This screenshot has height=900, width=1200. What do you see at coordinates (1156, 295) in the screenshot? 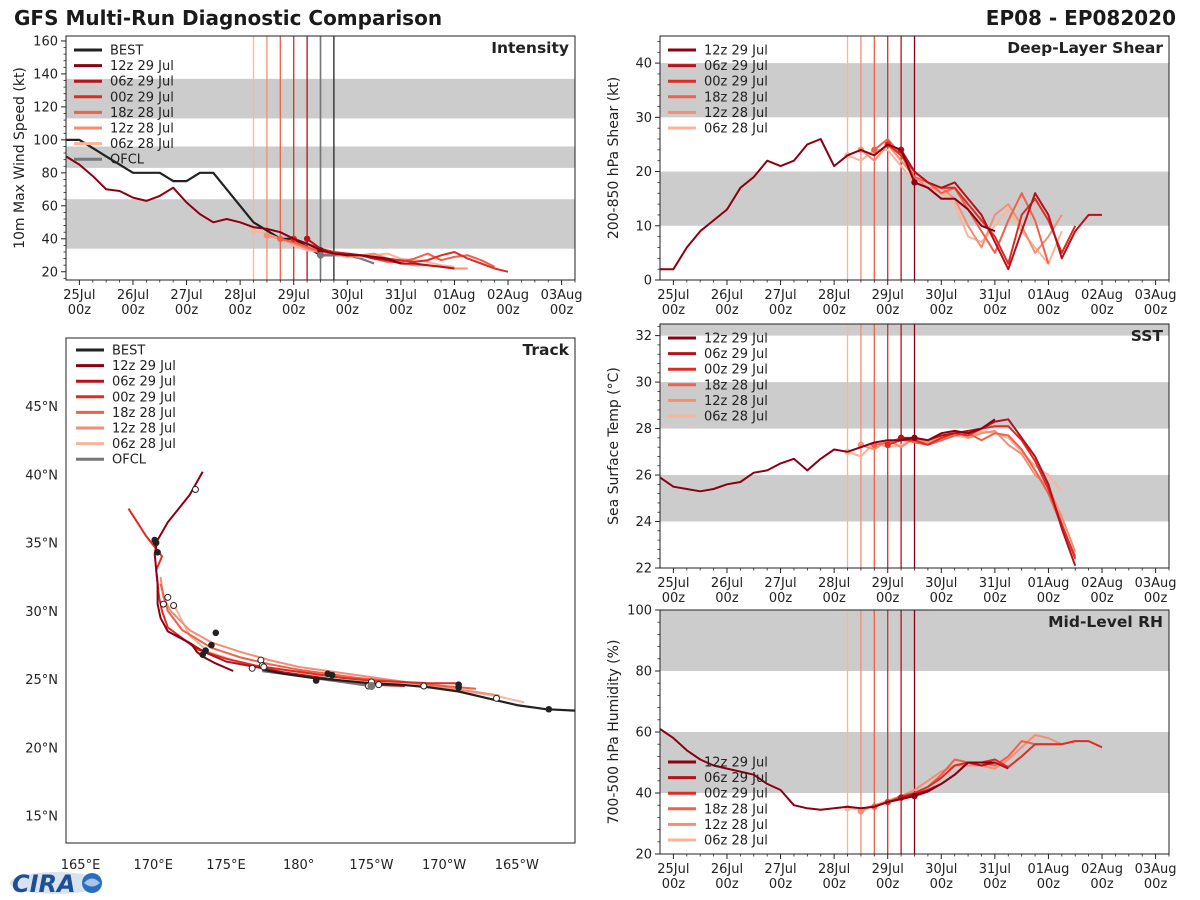
I see `x-tick-label: 03Aug` at bounding box center [1156, 295].